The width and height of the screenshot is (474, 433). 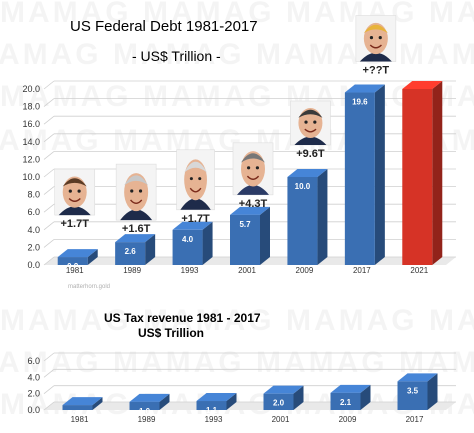 I want to click on chart-2-bar-1981, so click(x=82, y=403).